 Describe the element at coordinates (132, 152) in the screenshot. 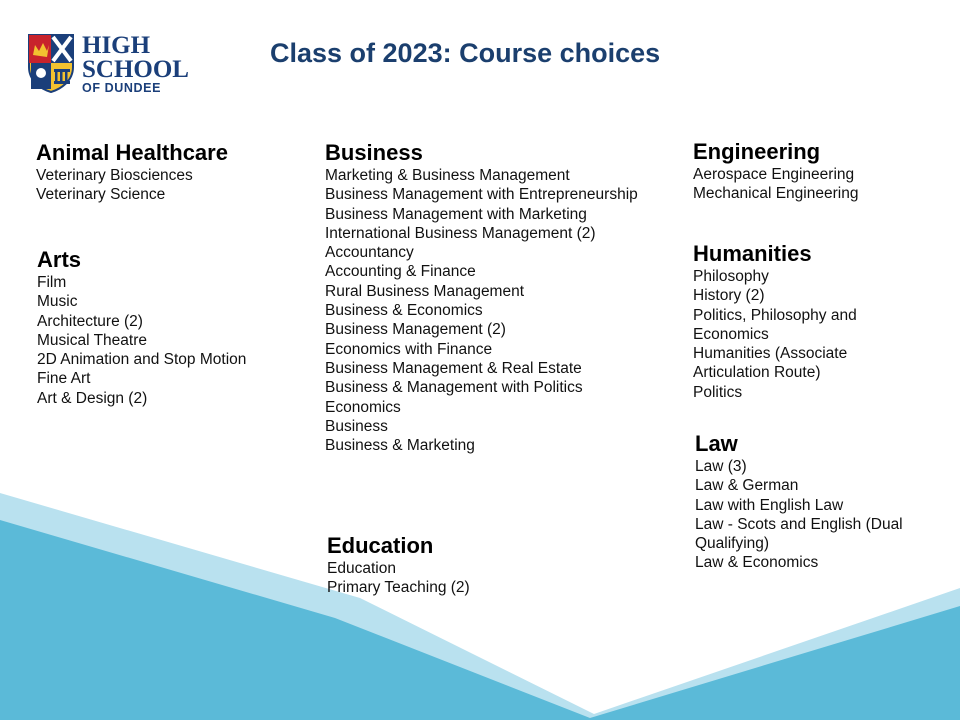

I see `category-heading: Animal Healthcare` at that location.